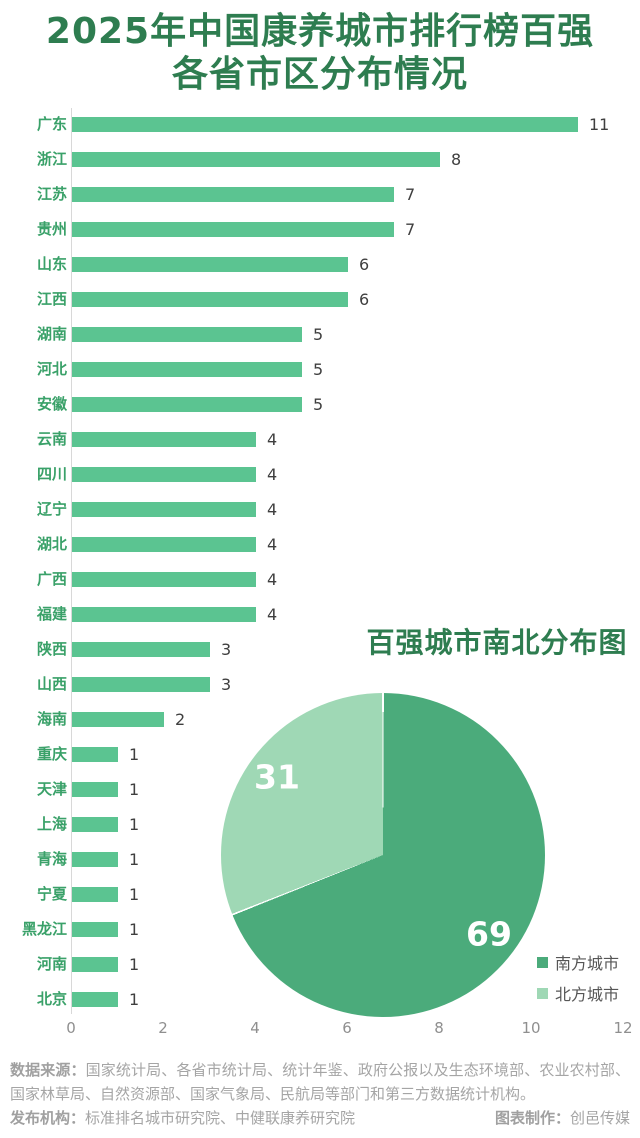  Describe the element at coordinates (51, 544) in the screenshot. I see `bar-category-label: 湖北` at that location.